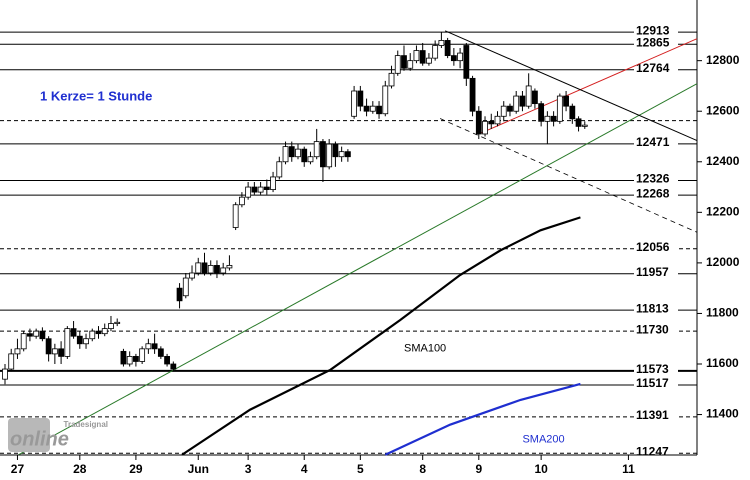  What do you see at coordinates (652, 272) in the screenshot?
I see `level-label: 11957` at bounding box center [652, 272].